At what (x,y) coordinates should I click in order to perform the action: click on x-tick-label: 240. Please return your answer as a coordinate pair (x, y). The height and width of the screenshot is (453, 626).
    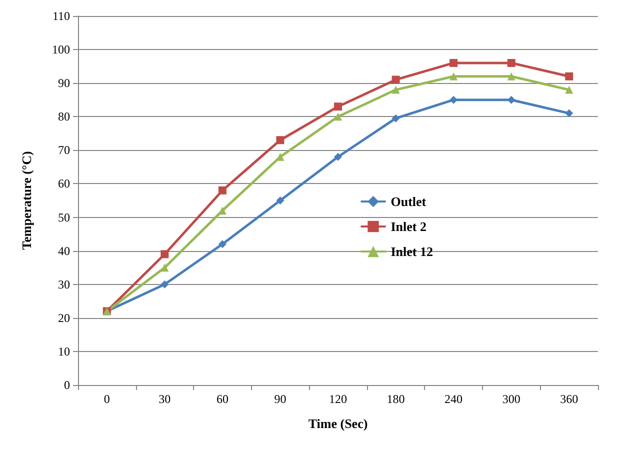
    Looking at the image, I should click on (453, 399).